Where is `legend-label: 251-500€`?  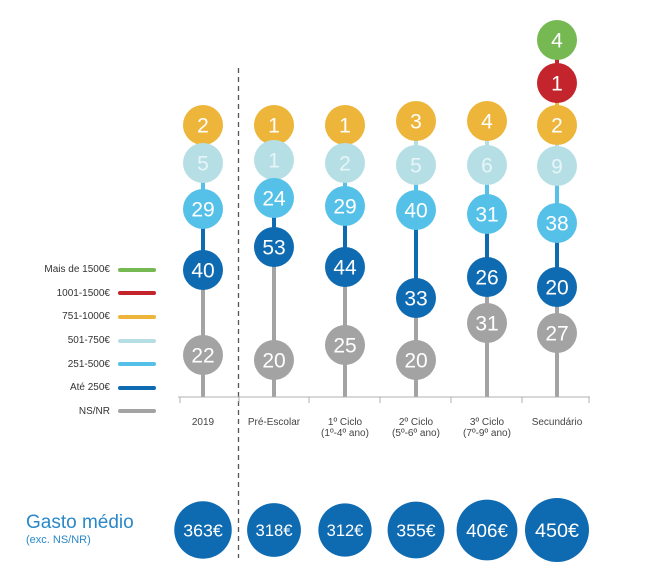
legend-label: 251-500€ is located at coordinates (88, 364).